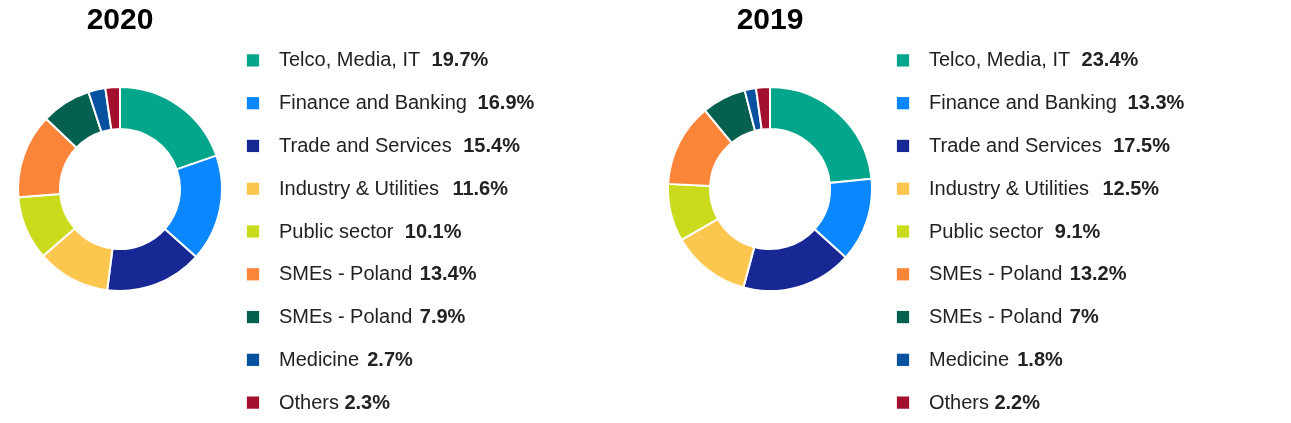  Describe the element at coordinates (448, 273) in the screenshot. I see `data-label: 13.4%` at that location.